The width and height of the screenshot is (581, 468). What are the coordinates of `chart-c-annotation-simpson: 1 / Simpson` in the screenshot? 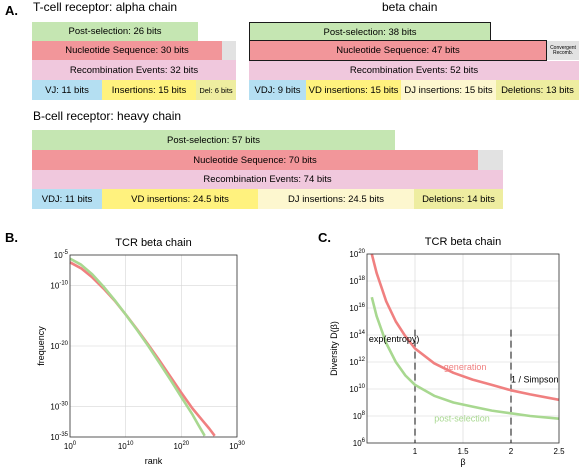 It's located at (535, 379).